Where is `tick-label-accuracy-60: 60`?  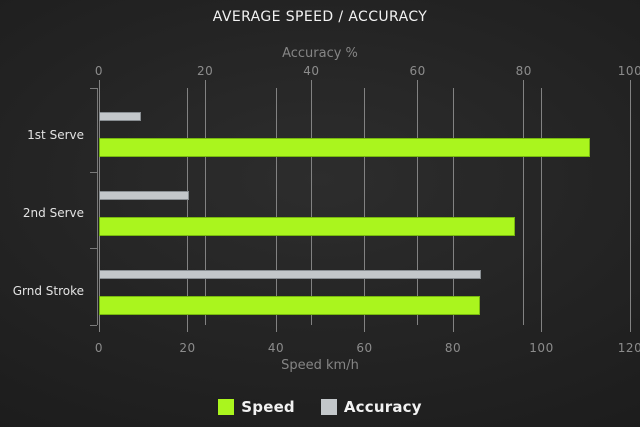 tick-label-accuracy-60: 60 is located at coordinates (417, 71).